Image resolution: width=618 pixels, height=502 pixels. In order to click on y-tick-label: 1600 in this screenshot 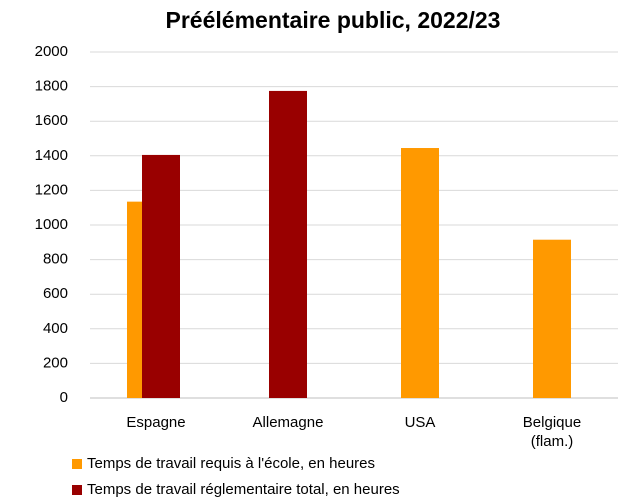, I will do `click(51, 120)`.